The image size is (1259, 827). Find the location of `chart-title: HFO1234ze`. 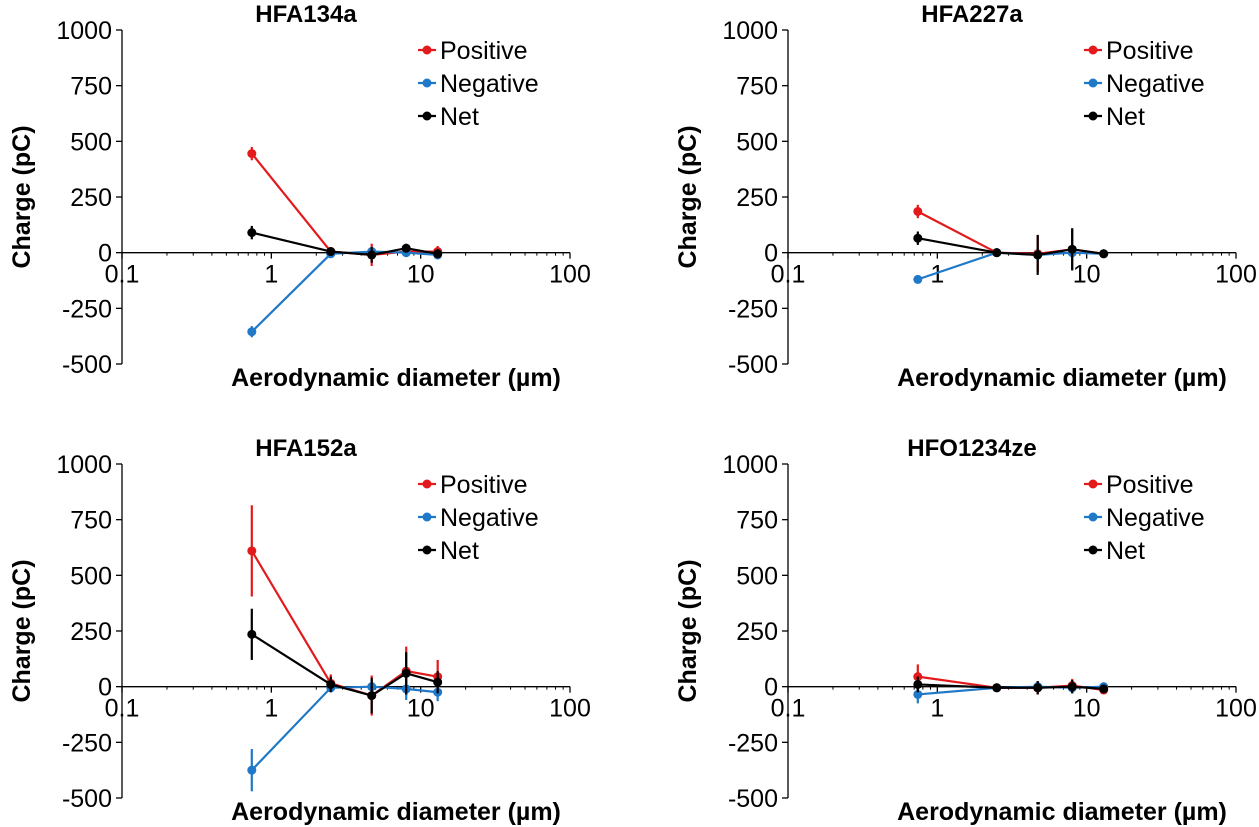

chart-title: HFO1234ze is located at coordinates (971, 448).